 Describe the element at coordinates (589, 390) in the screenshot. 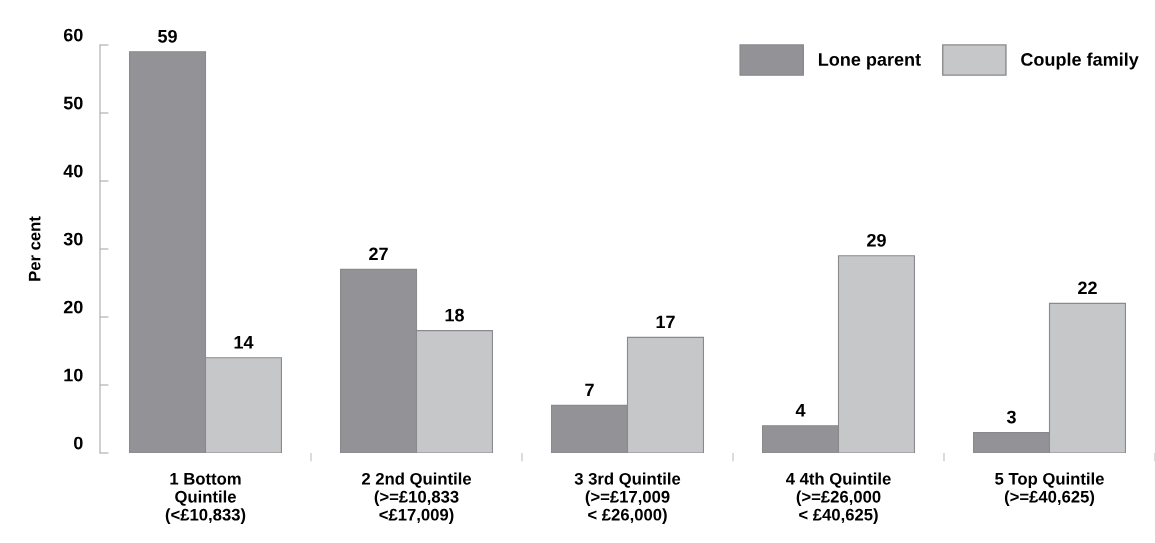

I see `data-label: 7` at that location.